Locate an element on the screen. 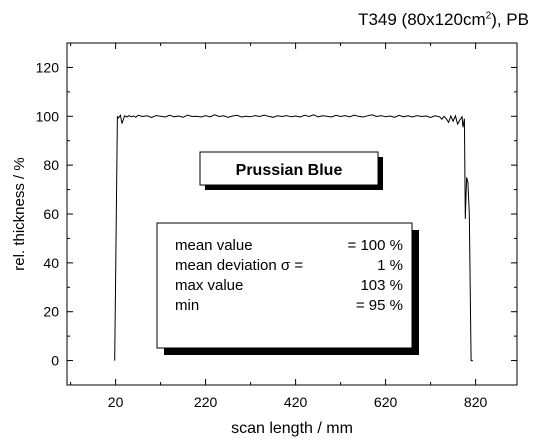 This screenshot has width=535, height=439. y-tick-label: 0 is located at coordinates (55, 361).